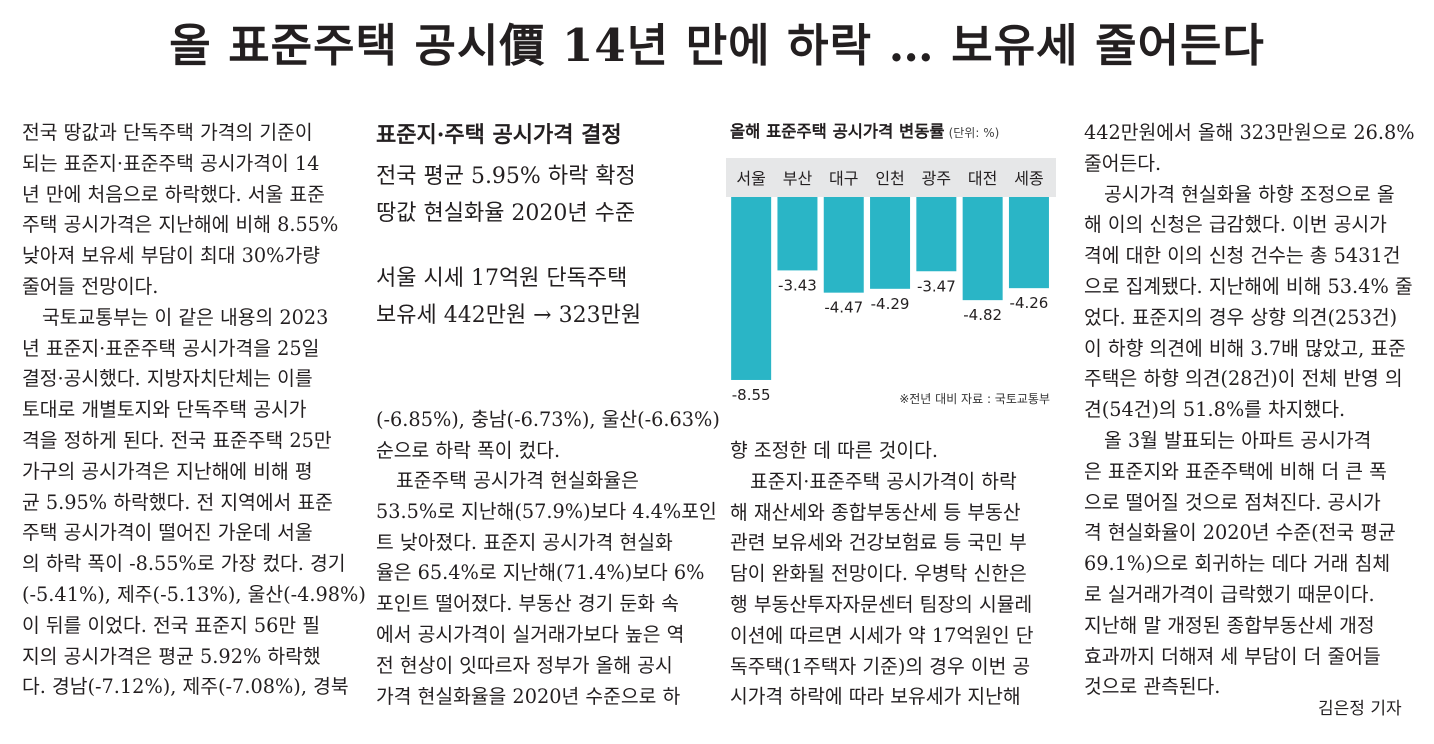 The image size is (1434, 744). I want to click on text-line: 이션에 따르면 시세가 약 17억원인 단, so click(882, 635).